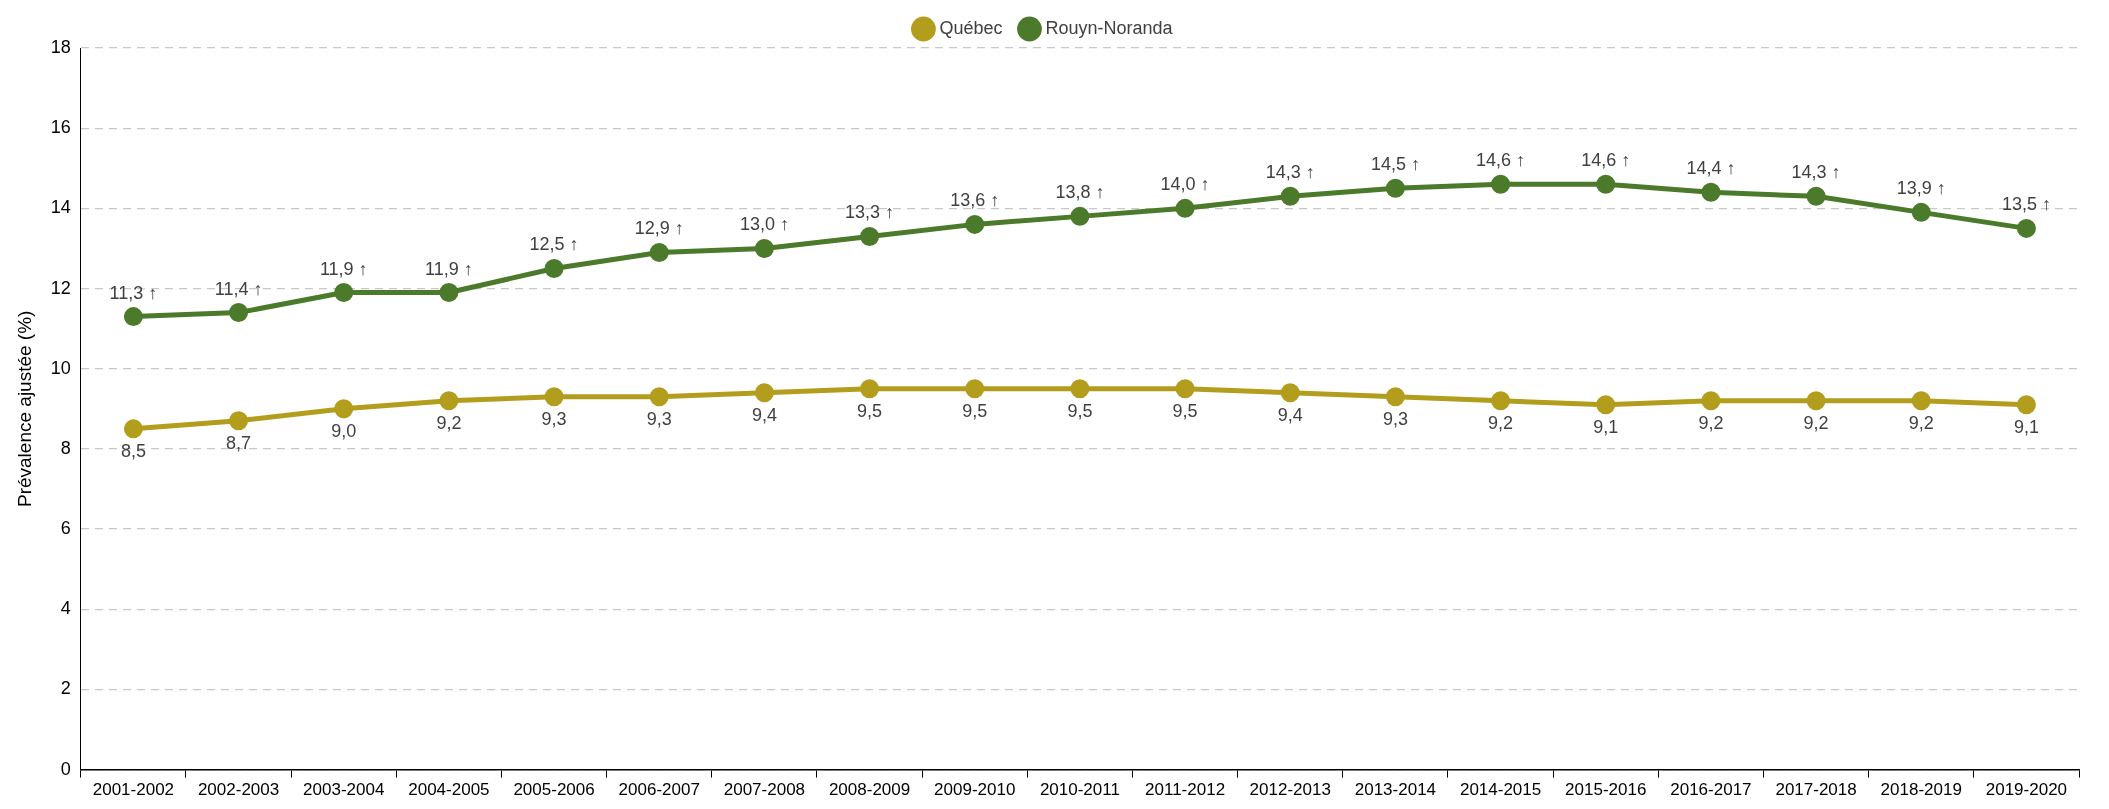 This screenshot has height=809, width=2109. What do you see at coordinates (1079, 790) in the screenshot?
I see `x-tick-label: 2010-2011` at bounding box center [1079, 790].